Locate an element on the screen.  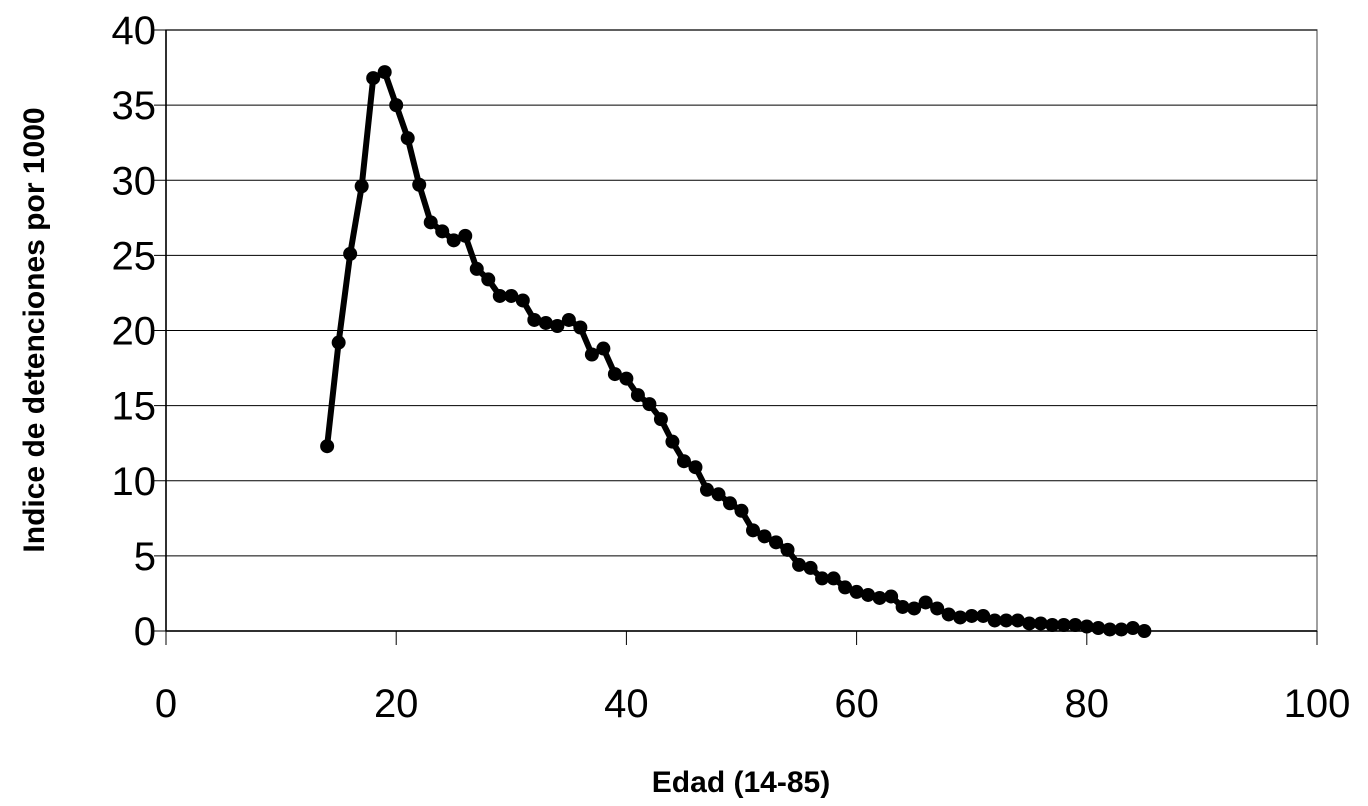
x-axis-title: Edad (14-85) is located at coordinates (741, 782).